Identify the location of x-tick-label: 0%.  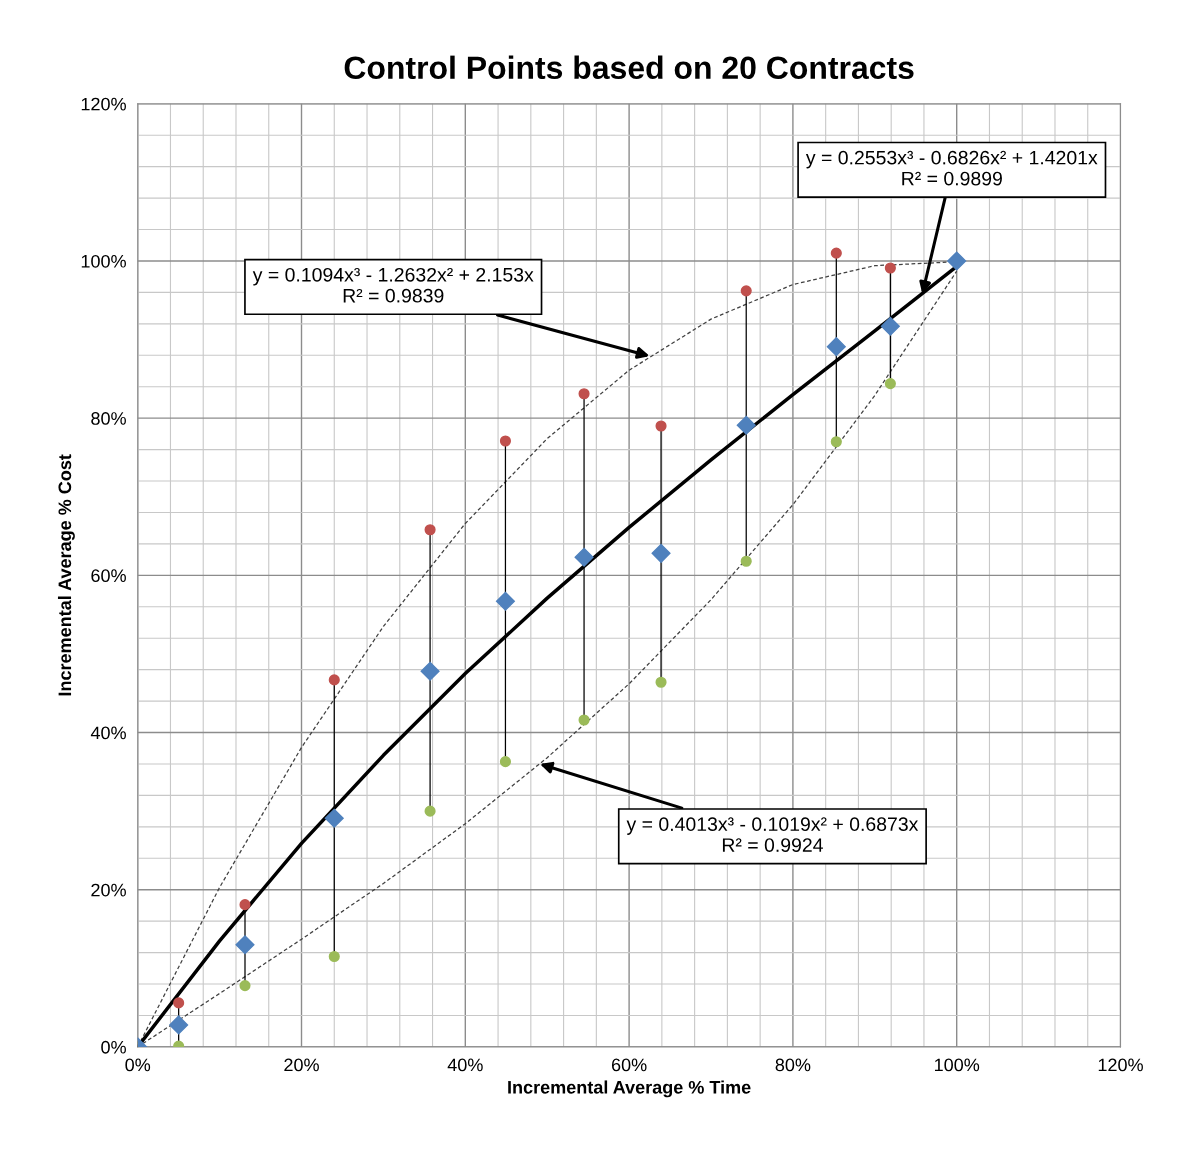
(138, 1065).